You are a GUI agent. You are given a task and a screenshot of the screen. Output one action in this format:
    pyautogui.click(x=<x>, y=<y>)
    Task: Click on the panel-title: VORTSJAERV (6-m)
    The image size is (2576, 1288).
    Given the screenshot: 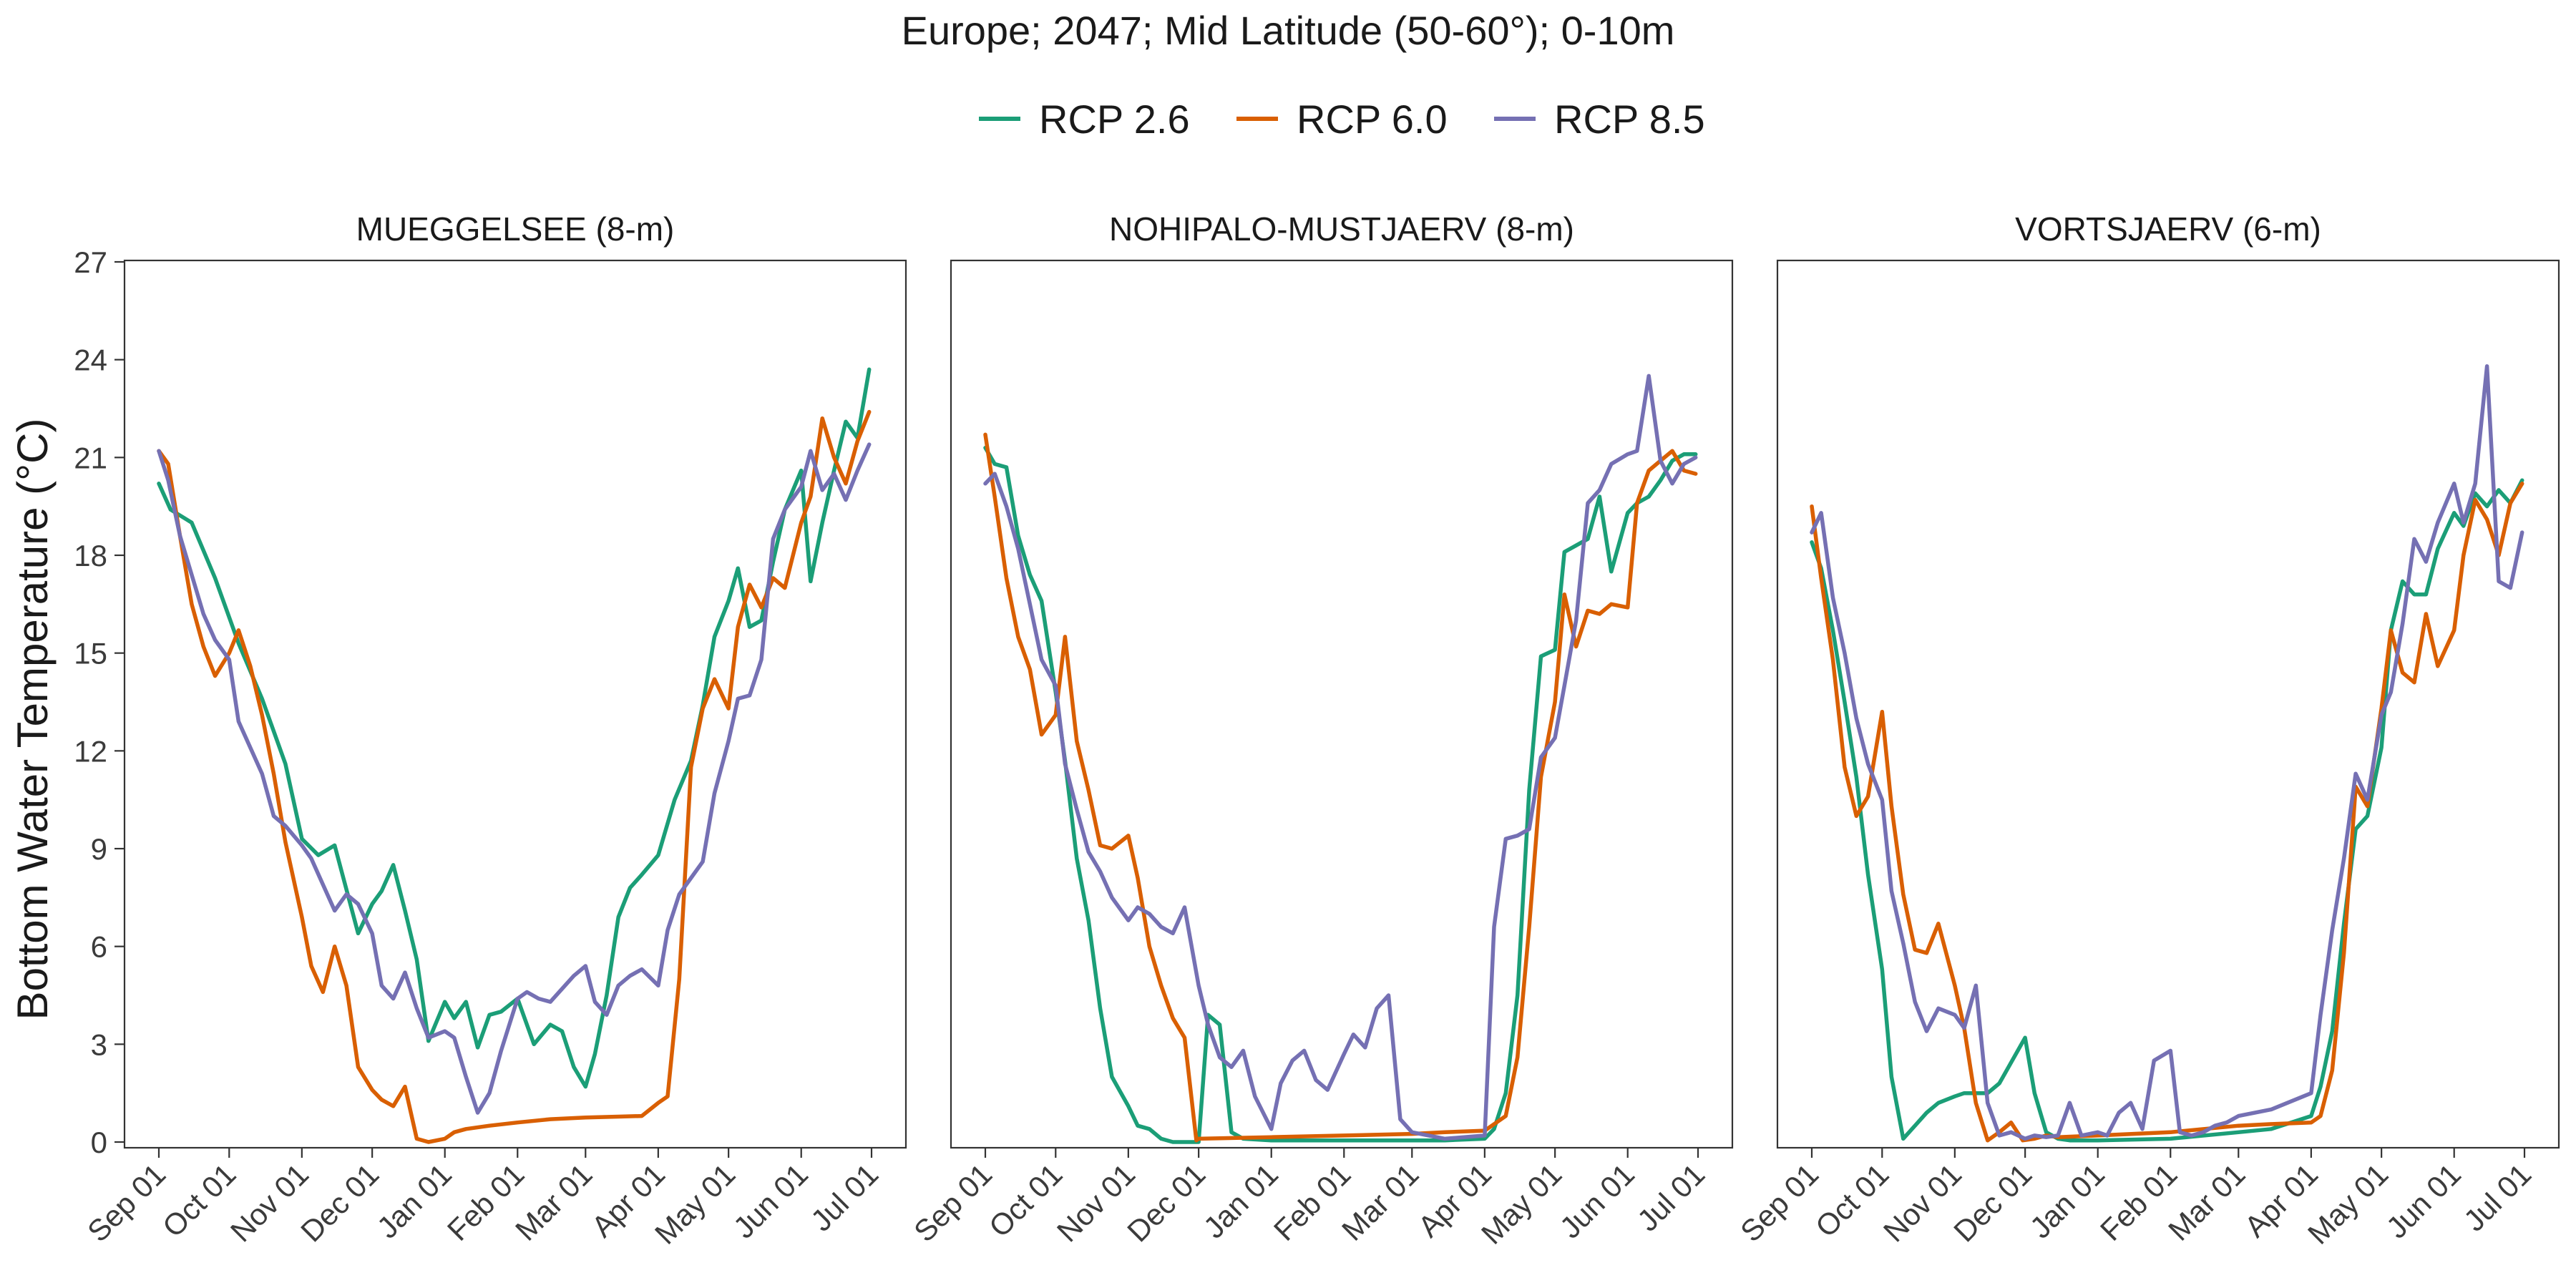 What is the action you would take?
    pyautogui.click(x=2168, y=229)
    